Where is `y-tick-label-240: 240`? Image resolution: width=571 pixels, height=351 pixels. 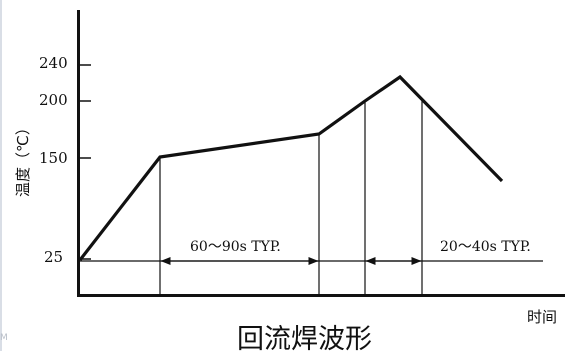
y-tick-label-240: 240 is located at coordinates (53, 63).